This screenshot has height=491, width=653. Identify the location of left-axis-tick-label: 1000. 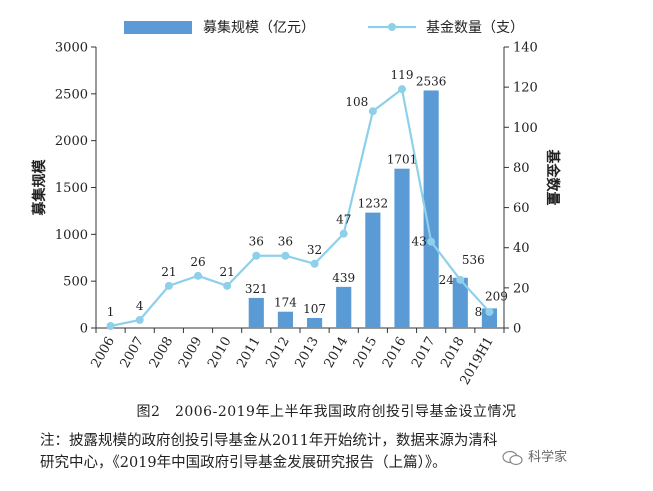
(71, 235).